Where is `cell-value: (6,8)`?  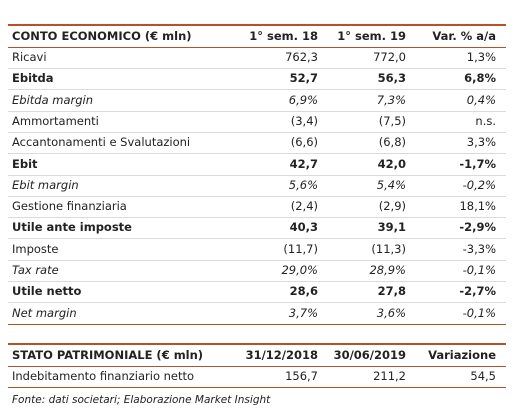 cell-value: (6,8) is located at coordinates (392, 142).